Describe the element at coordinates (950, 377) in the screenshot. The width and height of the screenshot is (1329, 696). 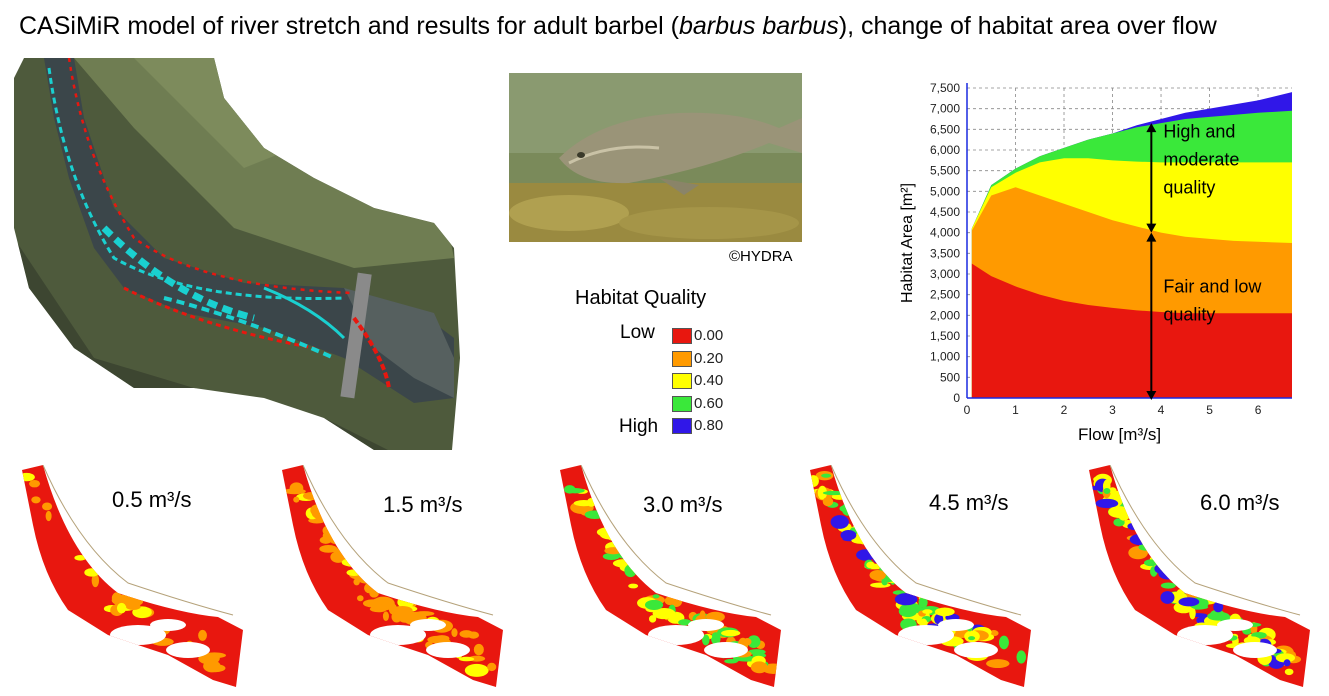
I see `y-tick-label: 500` at that location.